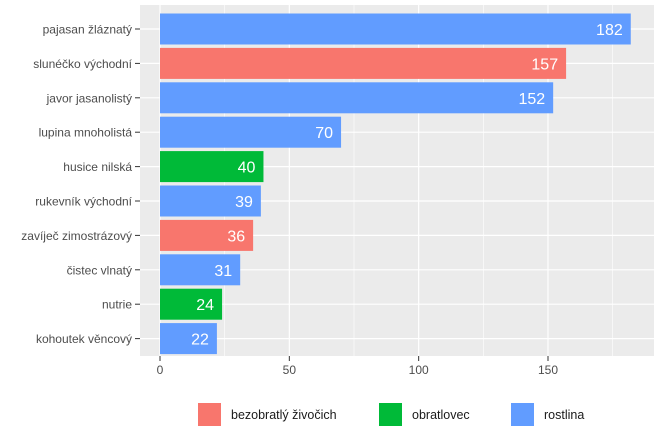 This screenshot has width=666, height=444. Describe the element at coordinates (284, 415) in the screenshot. I see `legend-label: bezobratlý živočich` at that location.